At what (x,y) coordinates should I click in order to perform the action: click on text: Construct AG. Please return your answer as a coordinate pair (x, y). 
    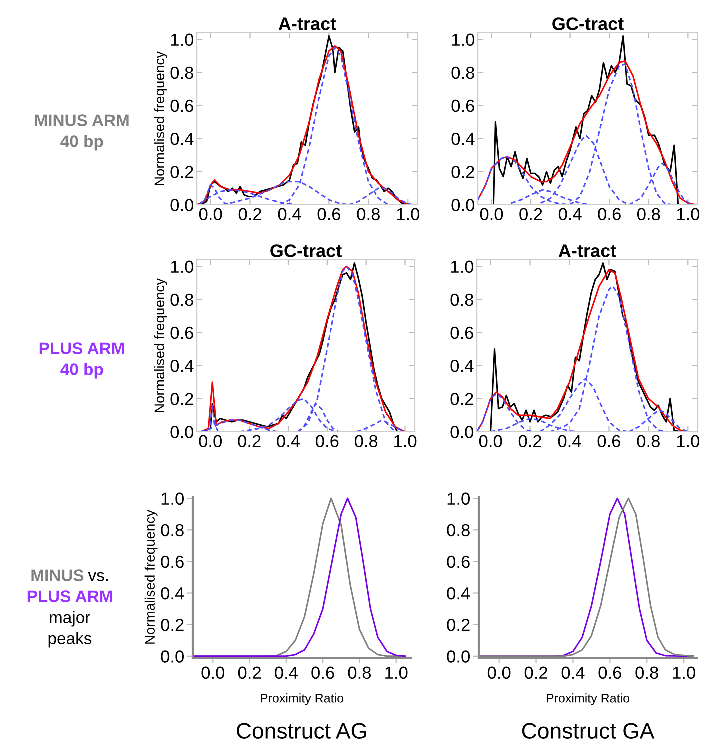
    Looking at the image, I should click on (301, 731).